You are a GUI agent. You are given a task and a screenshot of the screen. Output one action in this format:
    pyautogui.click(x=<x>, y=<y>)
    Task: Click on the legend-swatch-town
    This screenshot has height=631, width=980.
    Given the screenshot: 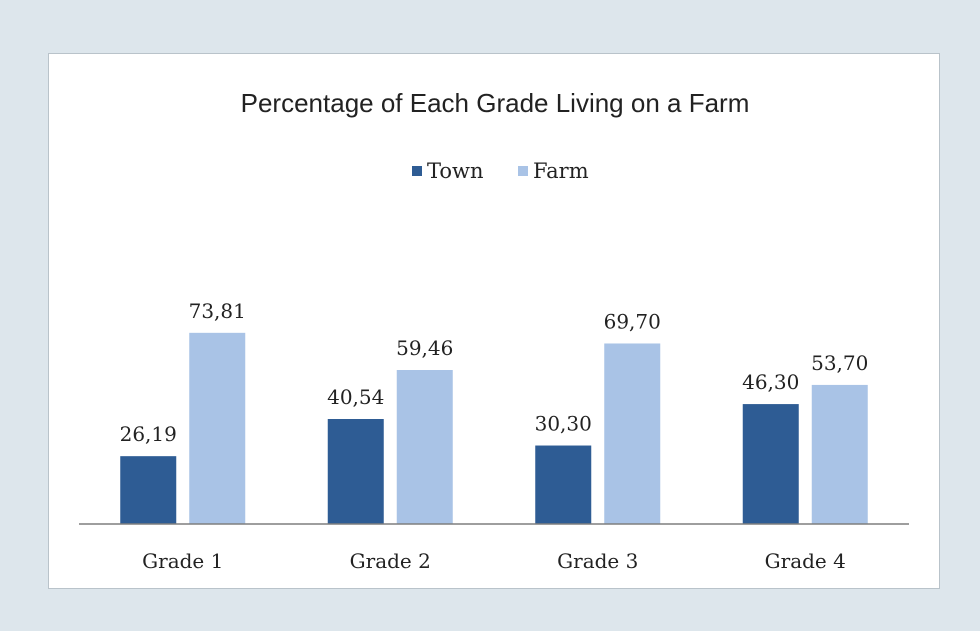 What is the action you would take?
    pyautogui.click(x=417, y=171)
    